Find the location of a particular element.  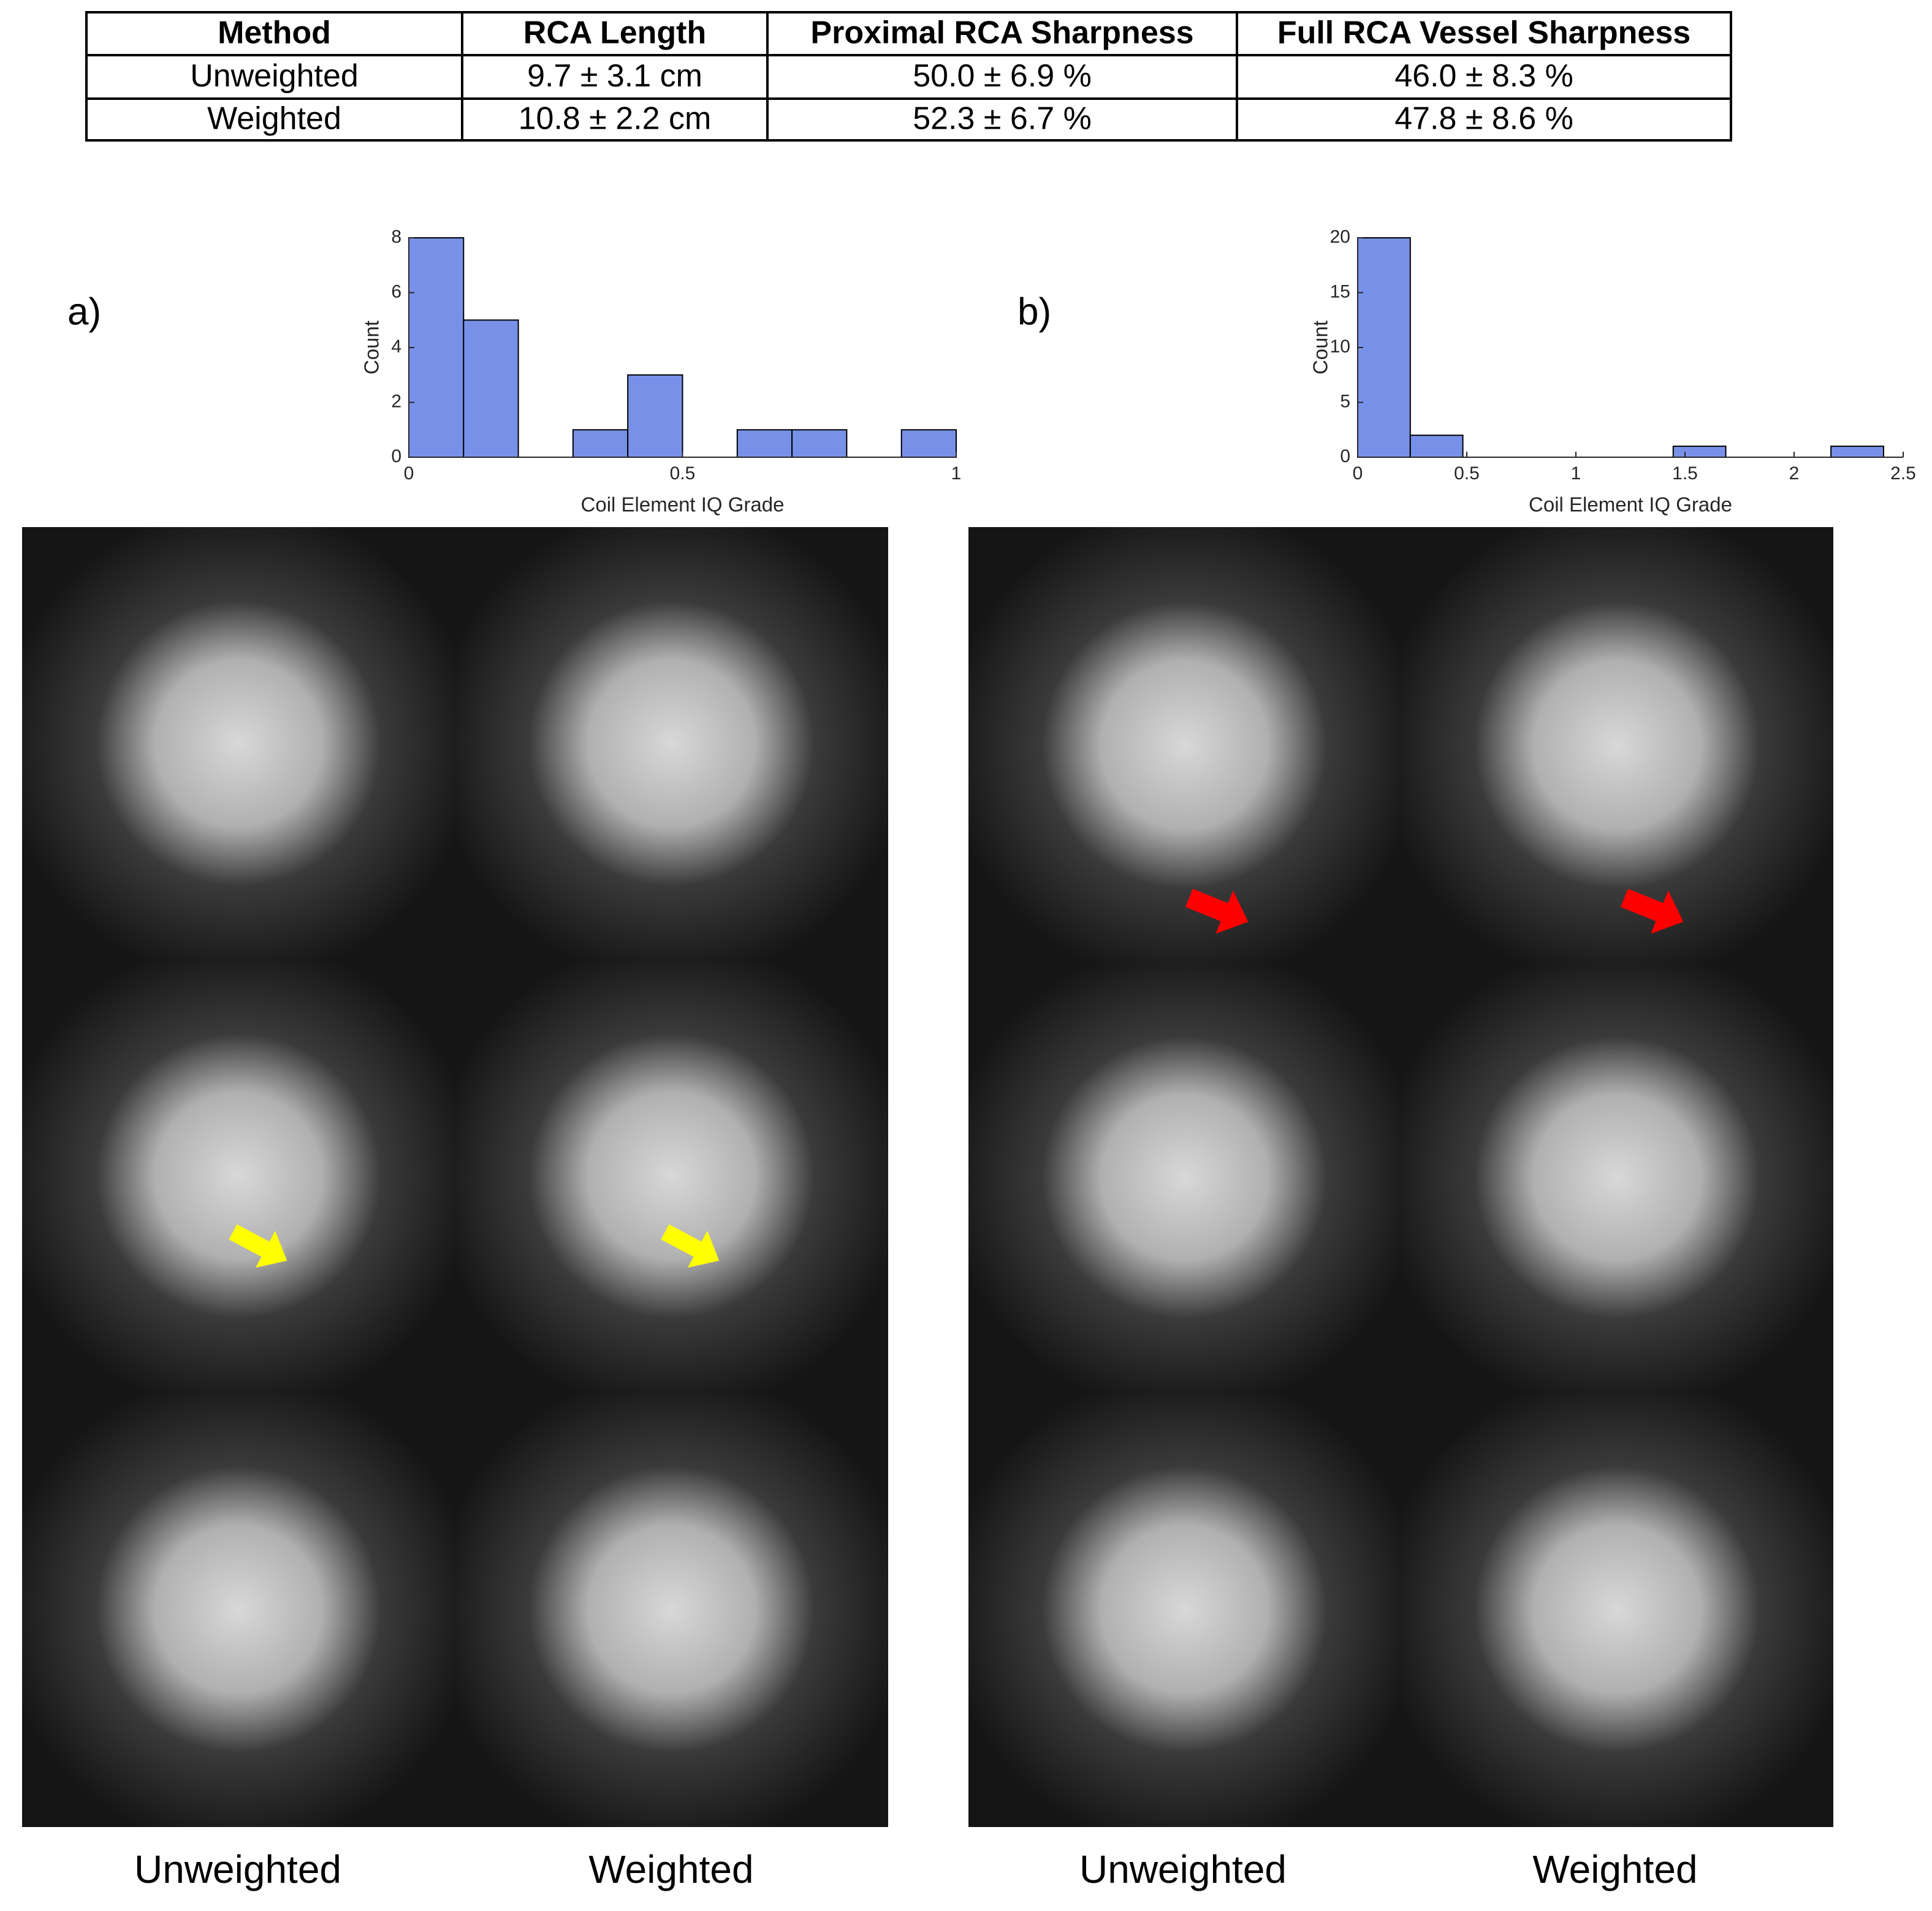

table-cell: Weighted is located at coordinates (274, 119).